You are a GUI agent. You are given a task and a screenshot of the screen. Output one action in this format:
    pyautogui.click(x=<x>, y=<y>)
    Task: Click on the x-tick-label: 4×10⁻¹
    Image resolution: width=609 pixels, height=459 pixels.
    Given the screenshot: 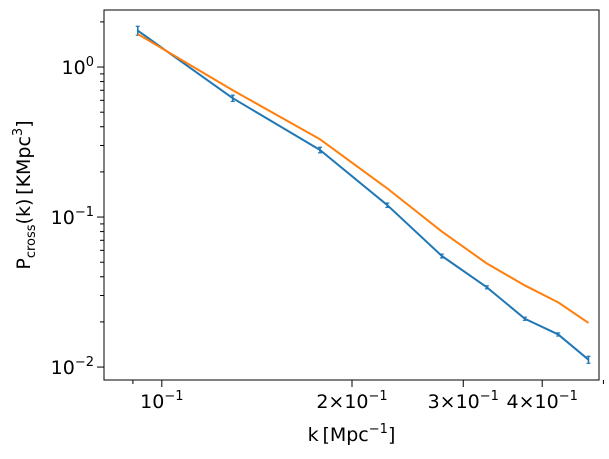 What is the action you would take?
    pyautogui.click(x=542, y=401)
    